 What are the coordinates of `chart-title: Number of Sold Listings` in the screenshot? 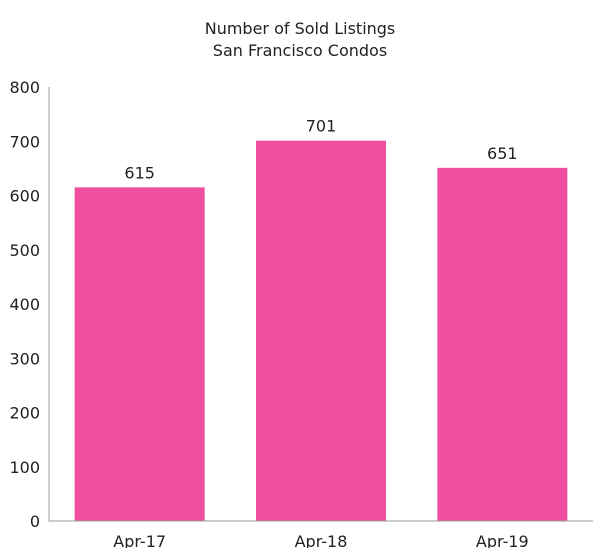 It's located at (300, 28).